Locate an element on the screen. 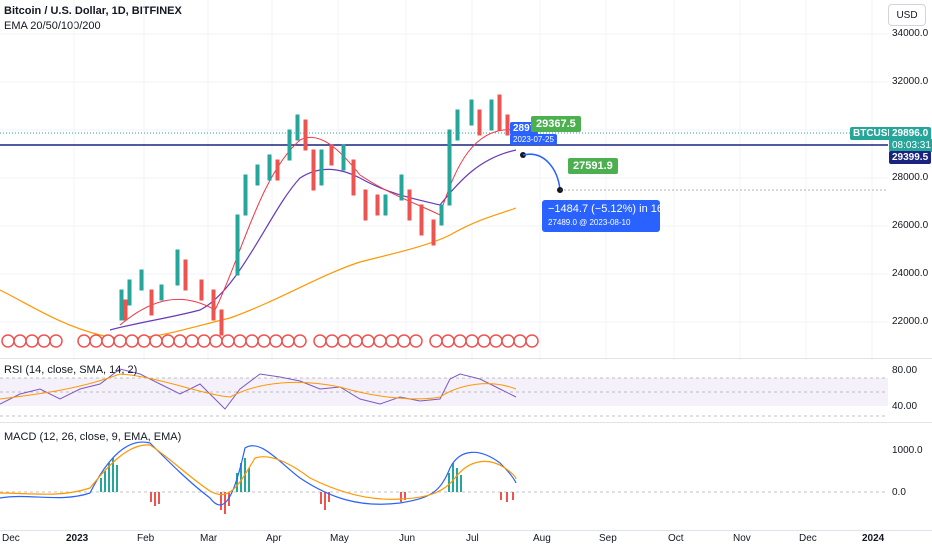  ema-200-line is located at coordinates (258, 273).